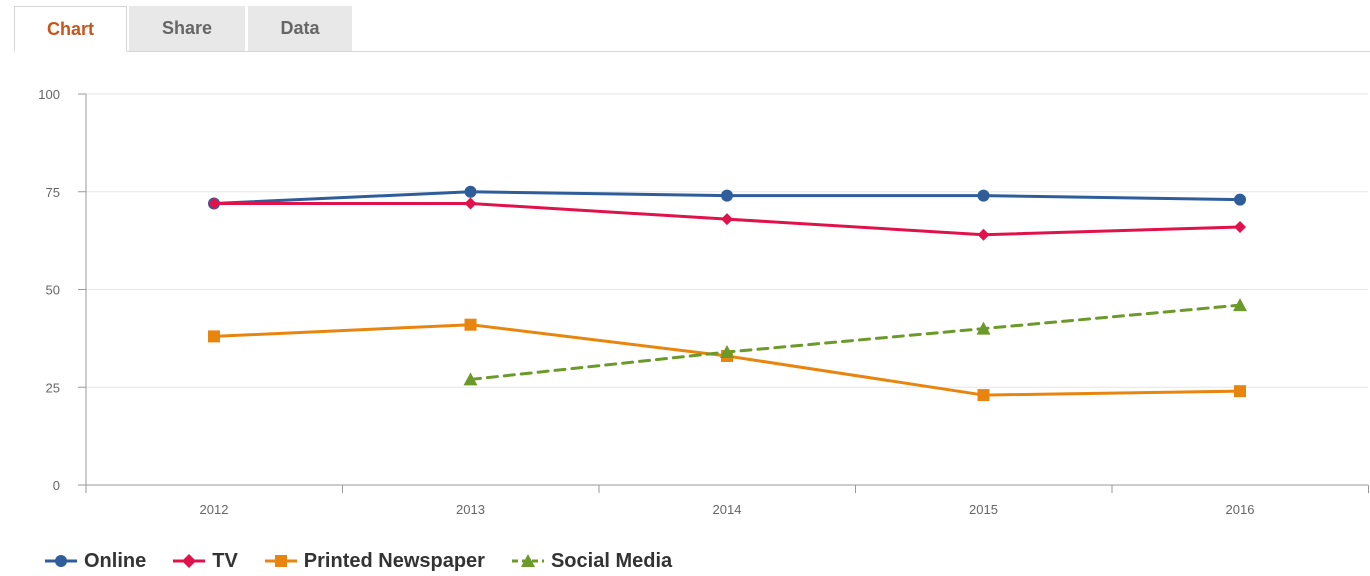 Image resolution: width=1370 pixels, height=576 pixels. Describe the element at coordinates (685, 26) in the screenshot. I see `tab-bar: Chart Share Data` at that location.